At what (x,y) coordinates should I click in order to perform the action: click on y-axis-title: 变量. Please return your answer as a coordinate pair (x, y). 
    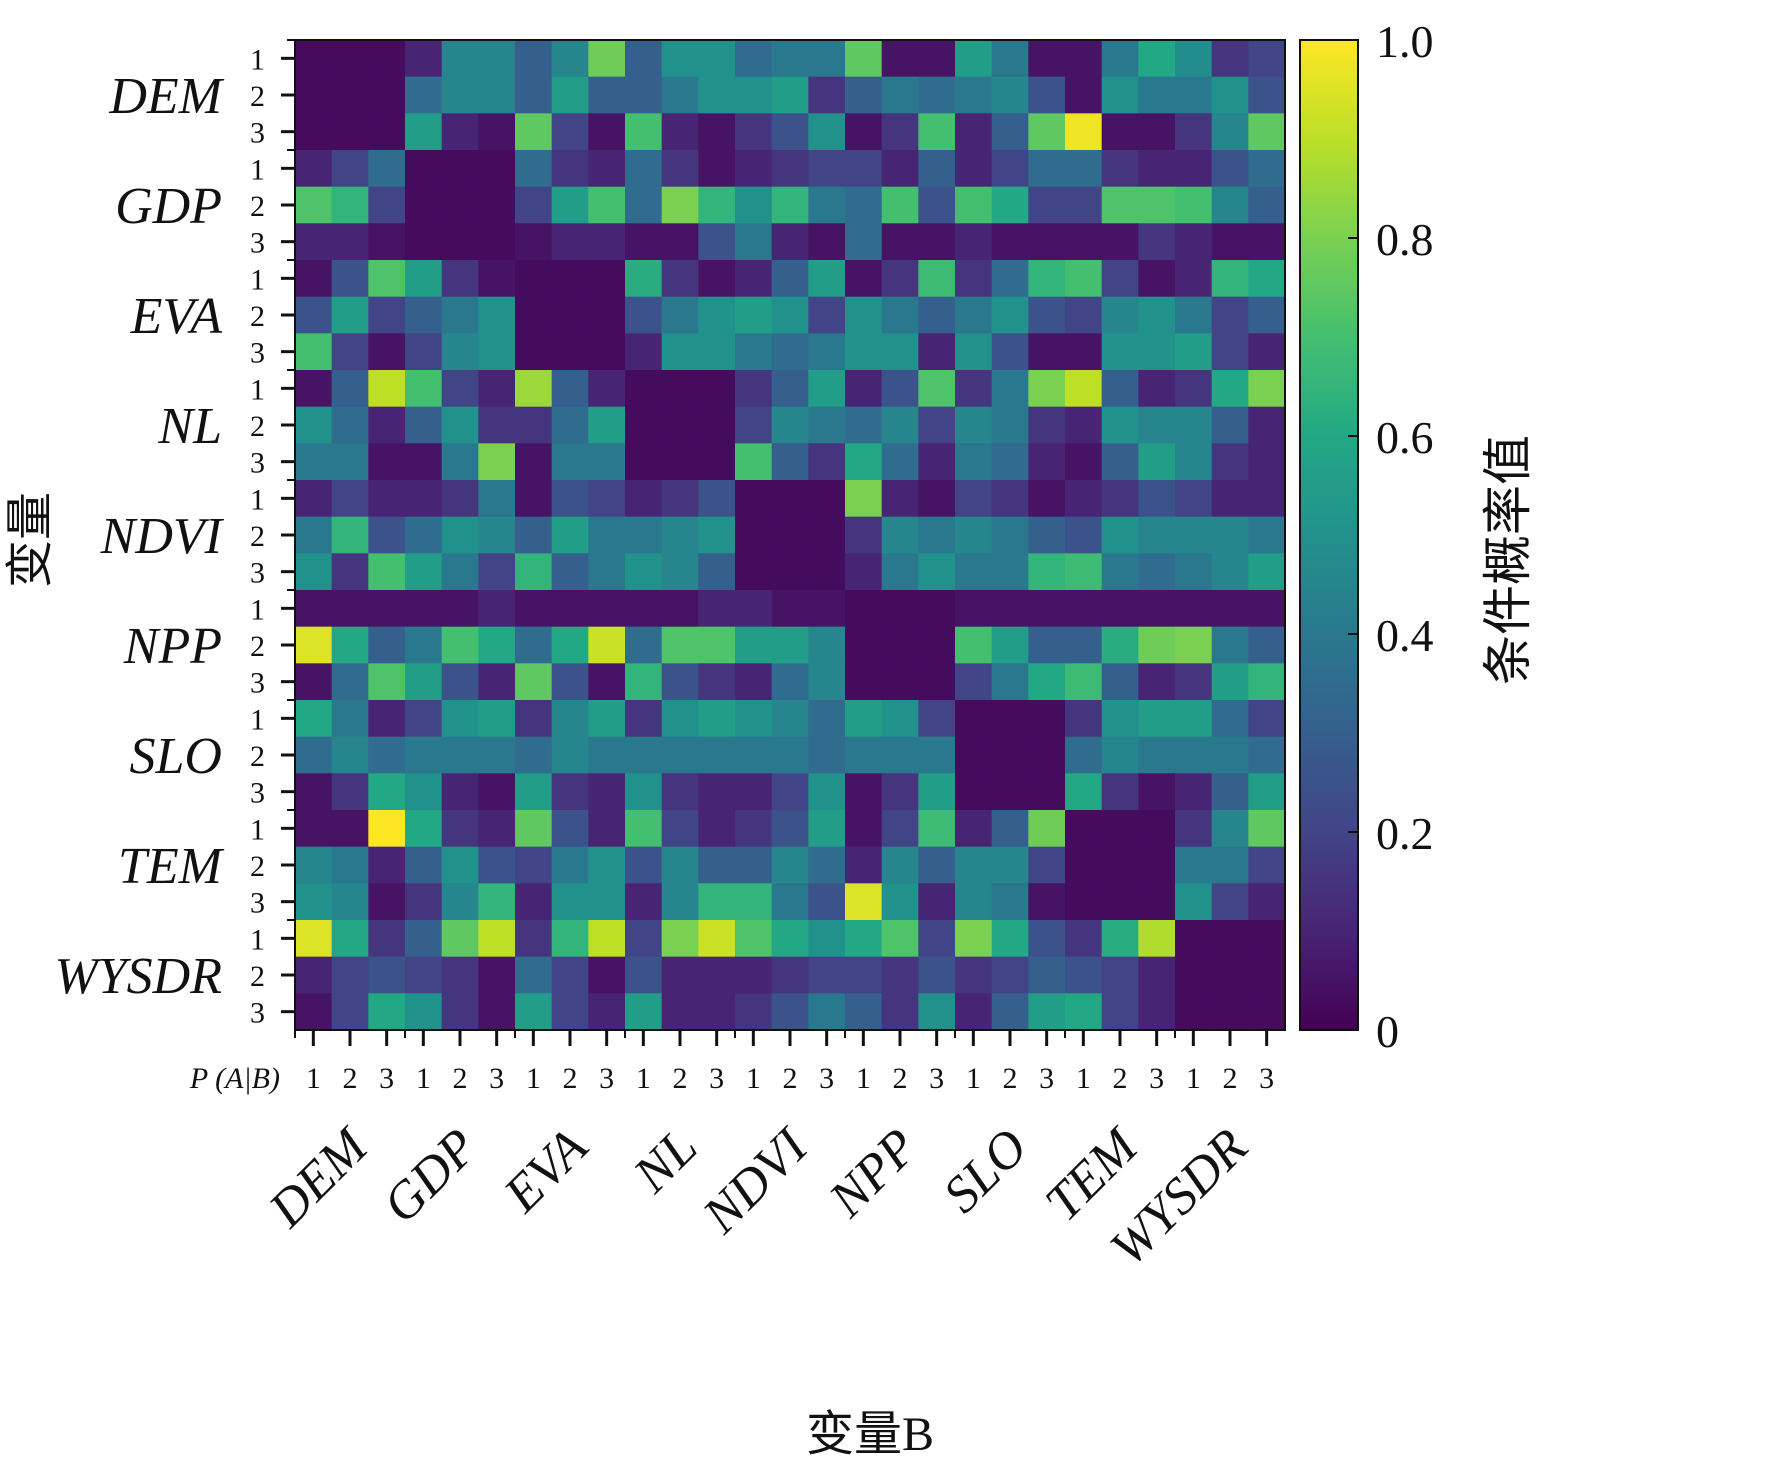
    Looking at the image, I should click on (30, 540).